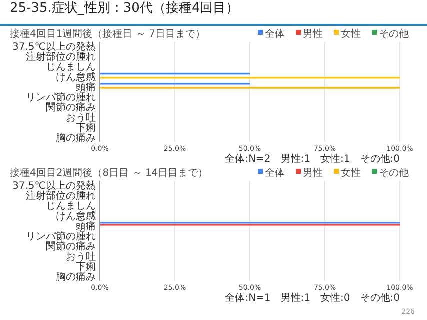 The width and height of the screenshot is (427, 320). Describe the element at coordinates (312, 159) in the screenshot. I see `text: 全体:N=2 男性:1 女性:1 その他:0` at that location.